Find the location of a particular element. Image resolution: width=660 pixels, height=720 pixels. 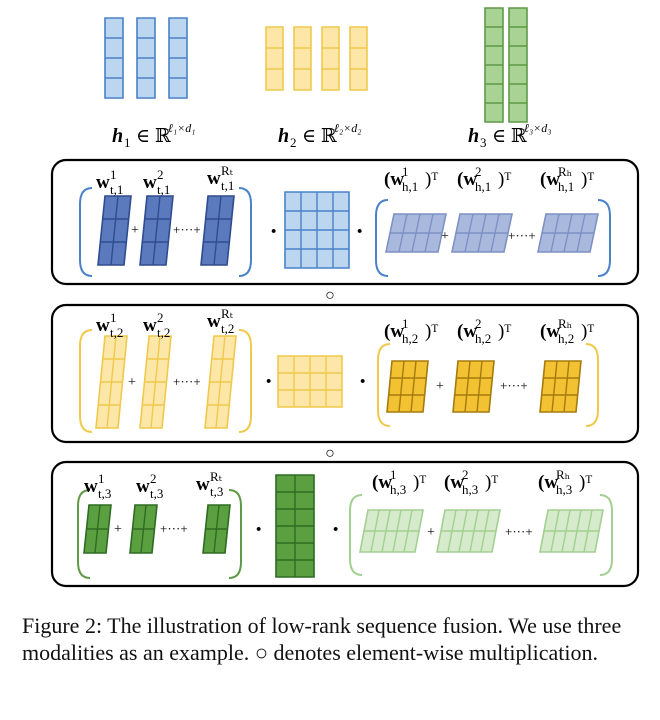

factor-h3-matrix is located at coordinates (391, 531).